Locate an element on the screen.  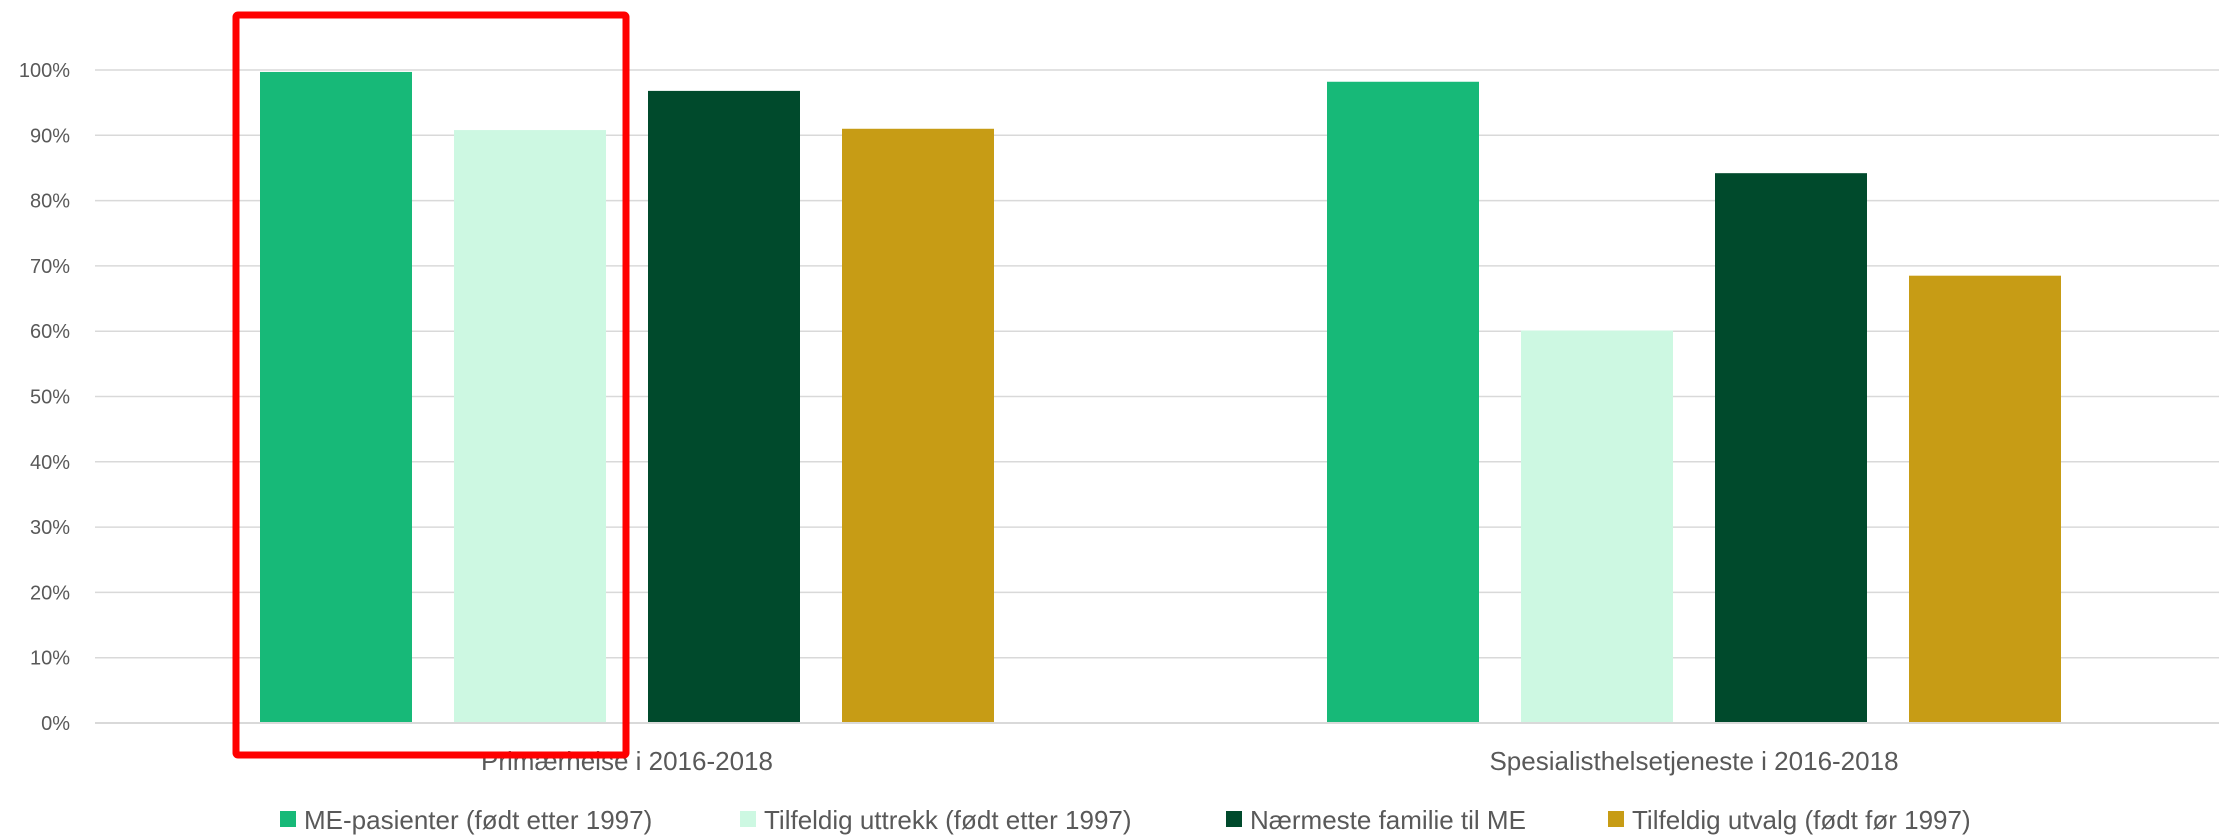
y-tick-label: 70% is located at coordinates (50, 267).